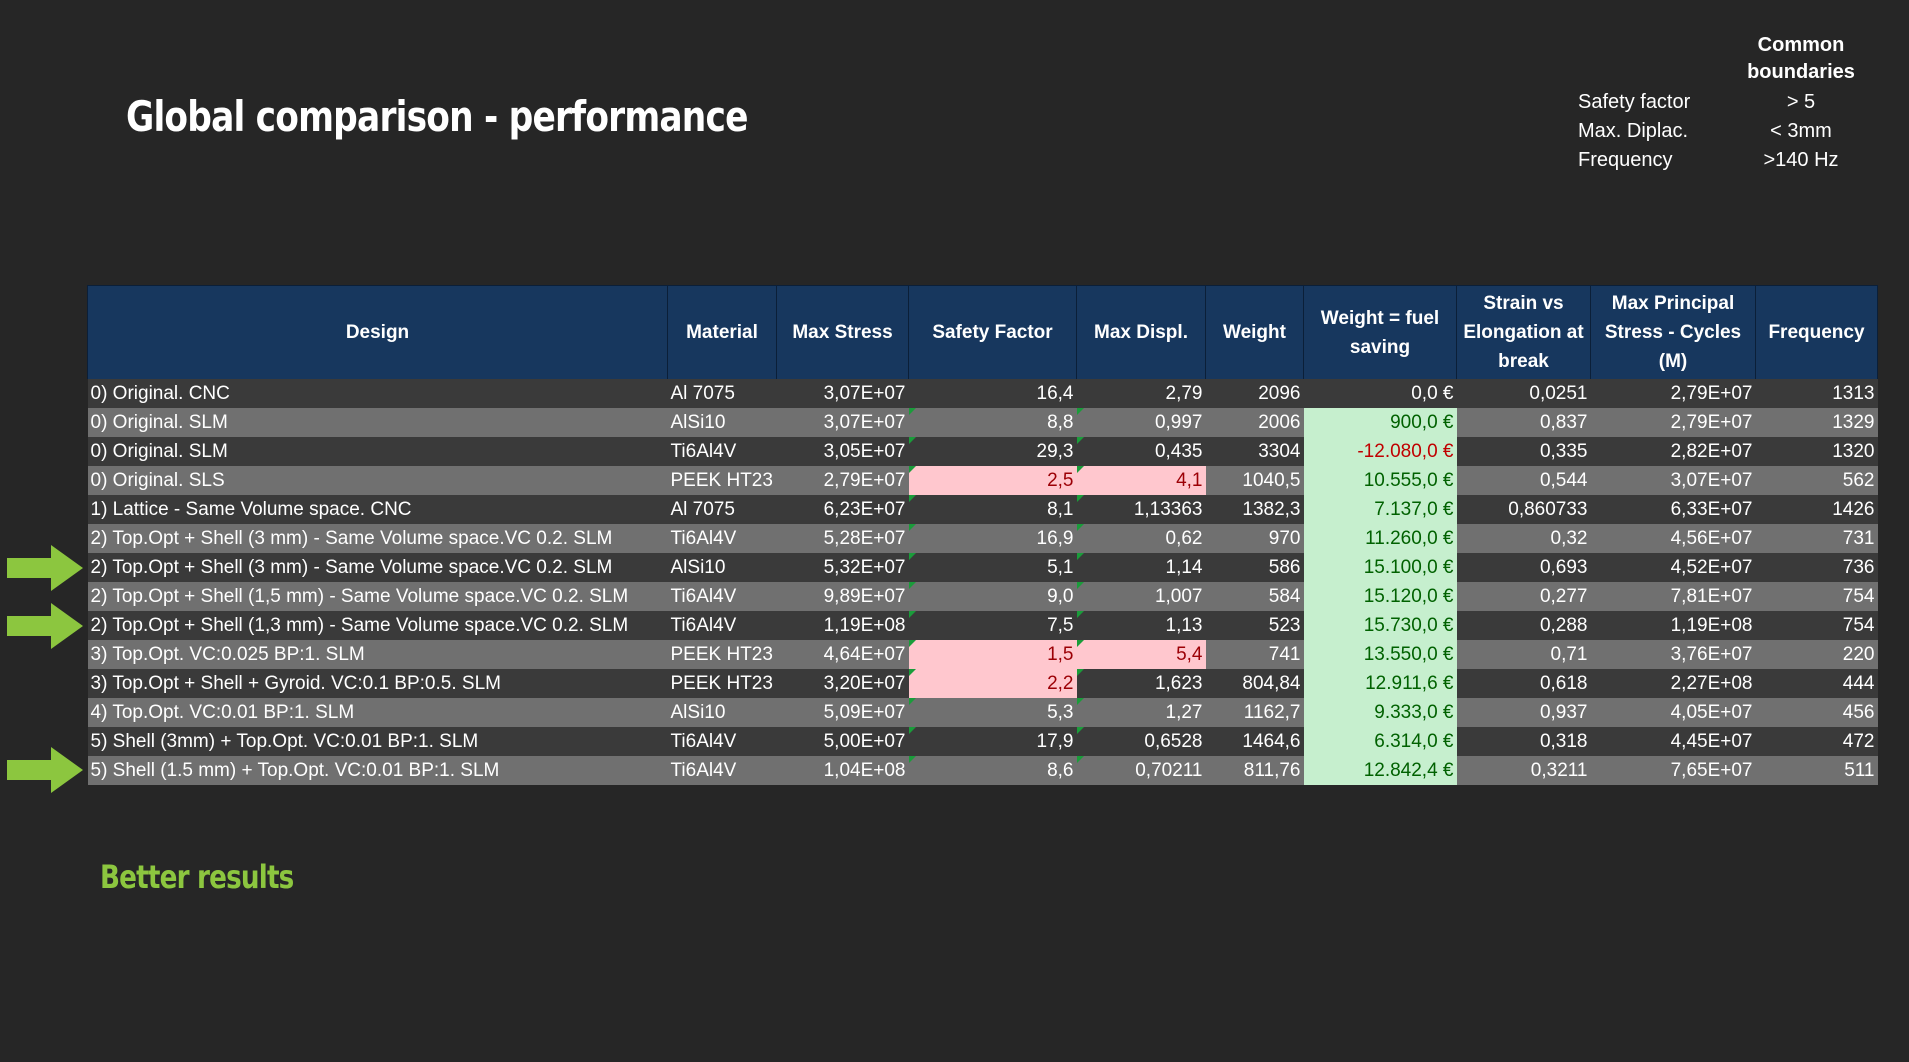 This screenshot has height=1062, width=1909. What do you see at coordinates (1523, 538) in the screenshot?
I see `table-cell: 0,32` at bounding box center [1523, 538].